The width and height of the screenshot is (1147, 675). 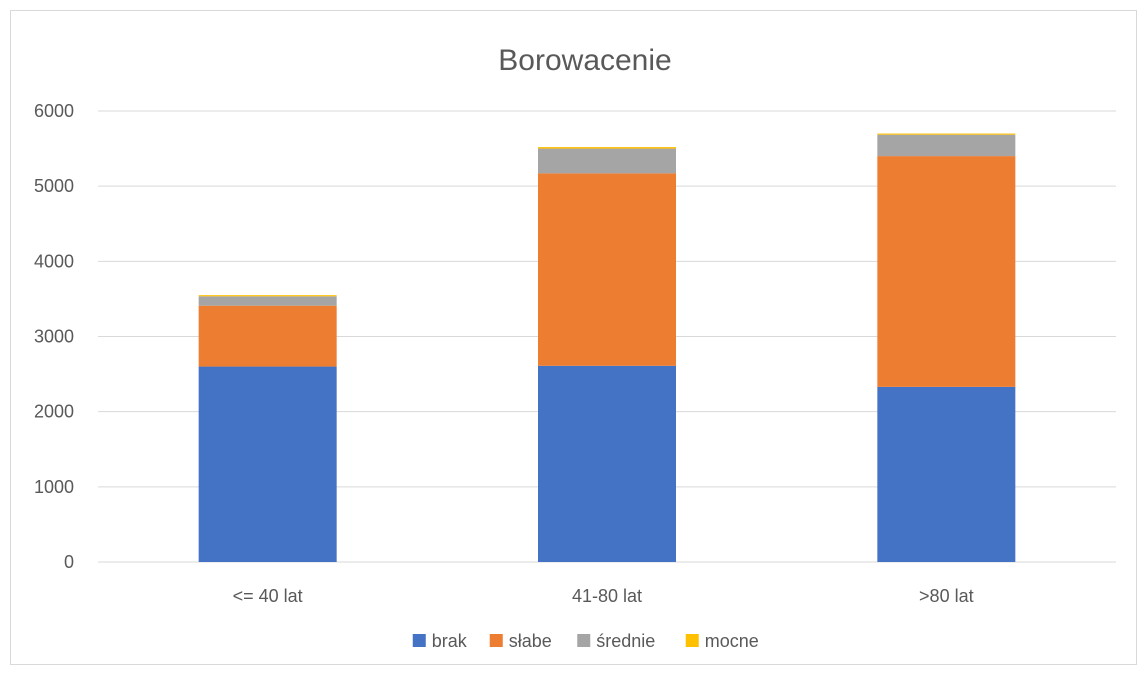 What do you see at coordinates (530, 641) in the screenshot?
I see `legend-label: słabe` at bounding box center [530, 641].